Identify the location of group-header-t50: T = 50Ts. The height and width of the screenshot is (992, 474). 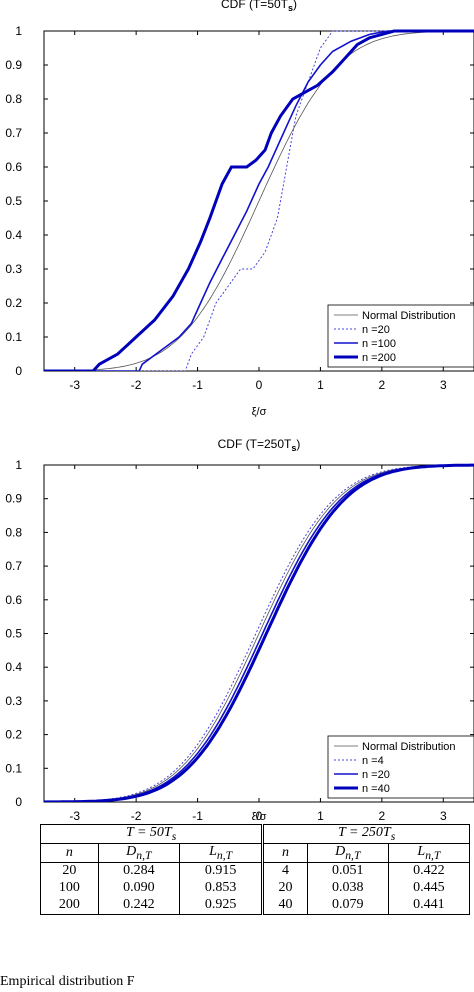
(152, 834).